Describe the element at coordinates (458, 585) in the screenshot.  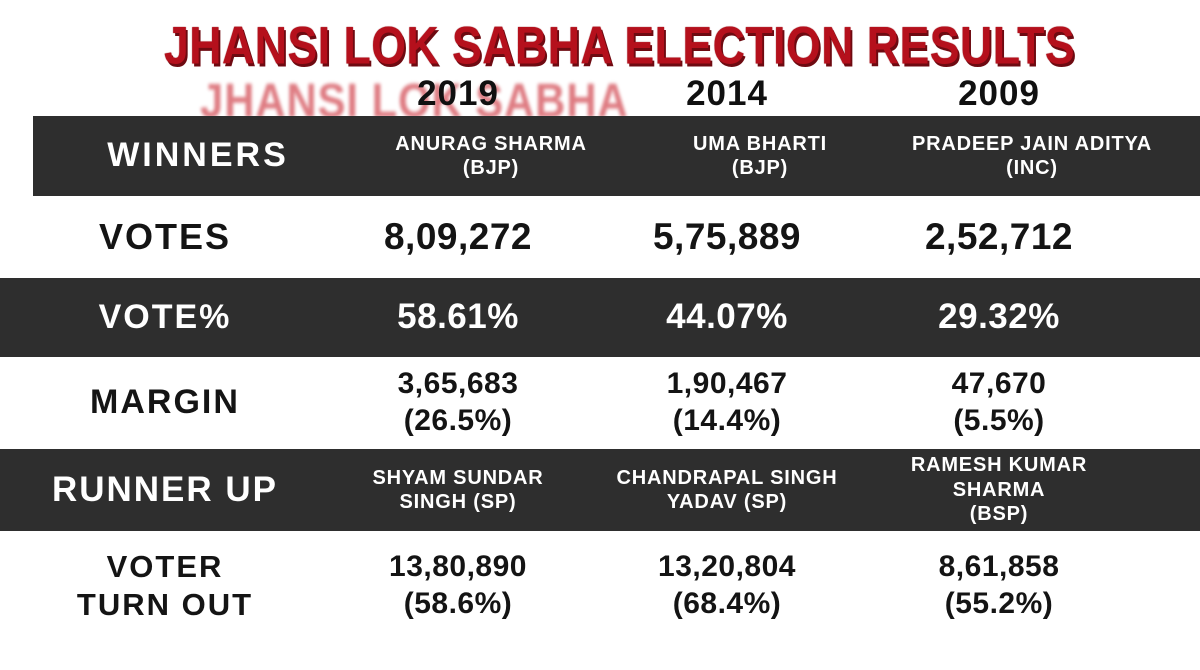
I see `turnout-2019: 13,80,890 (58.6%)` at that location.